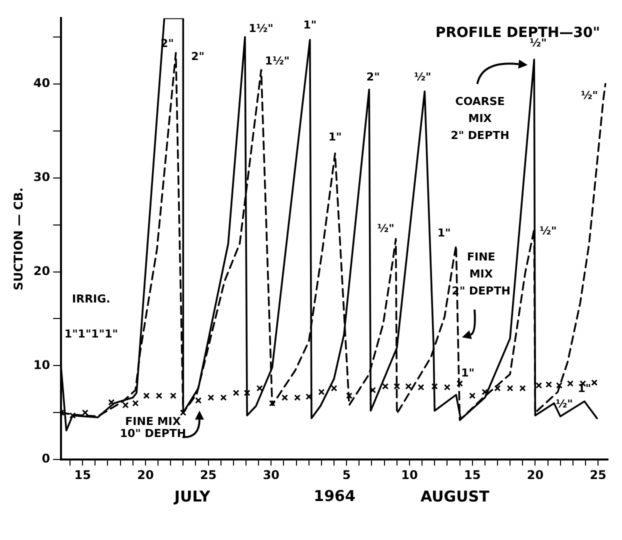 The height and width of the screenshot is (540, 622). What do you see at coordinates (46, 459) in the screenshot?
I see `y-tick-label: 0` at bounding box center [46, 459].